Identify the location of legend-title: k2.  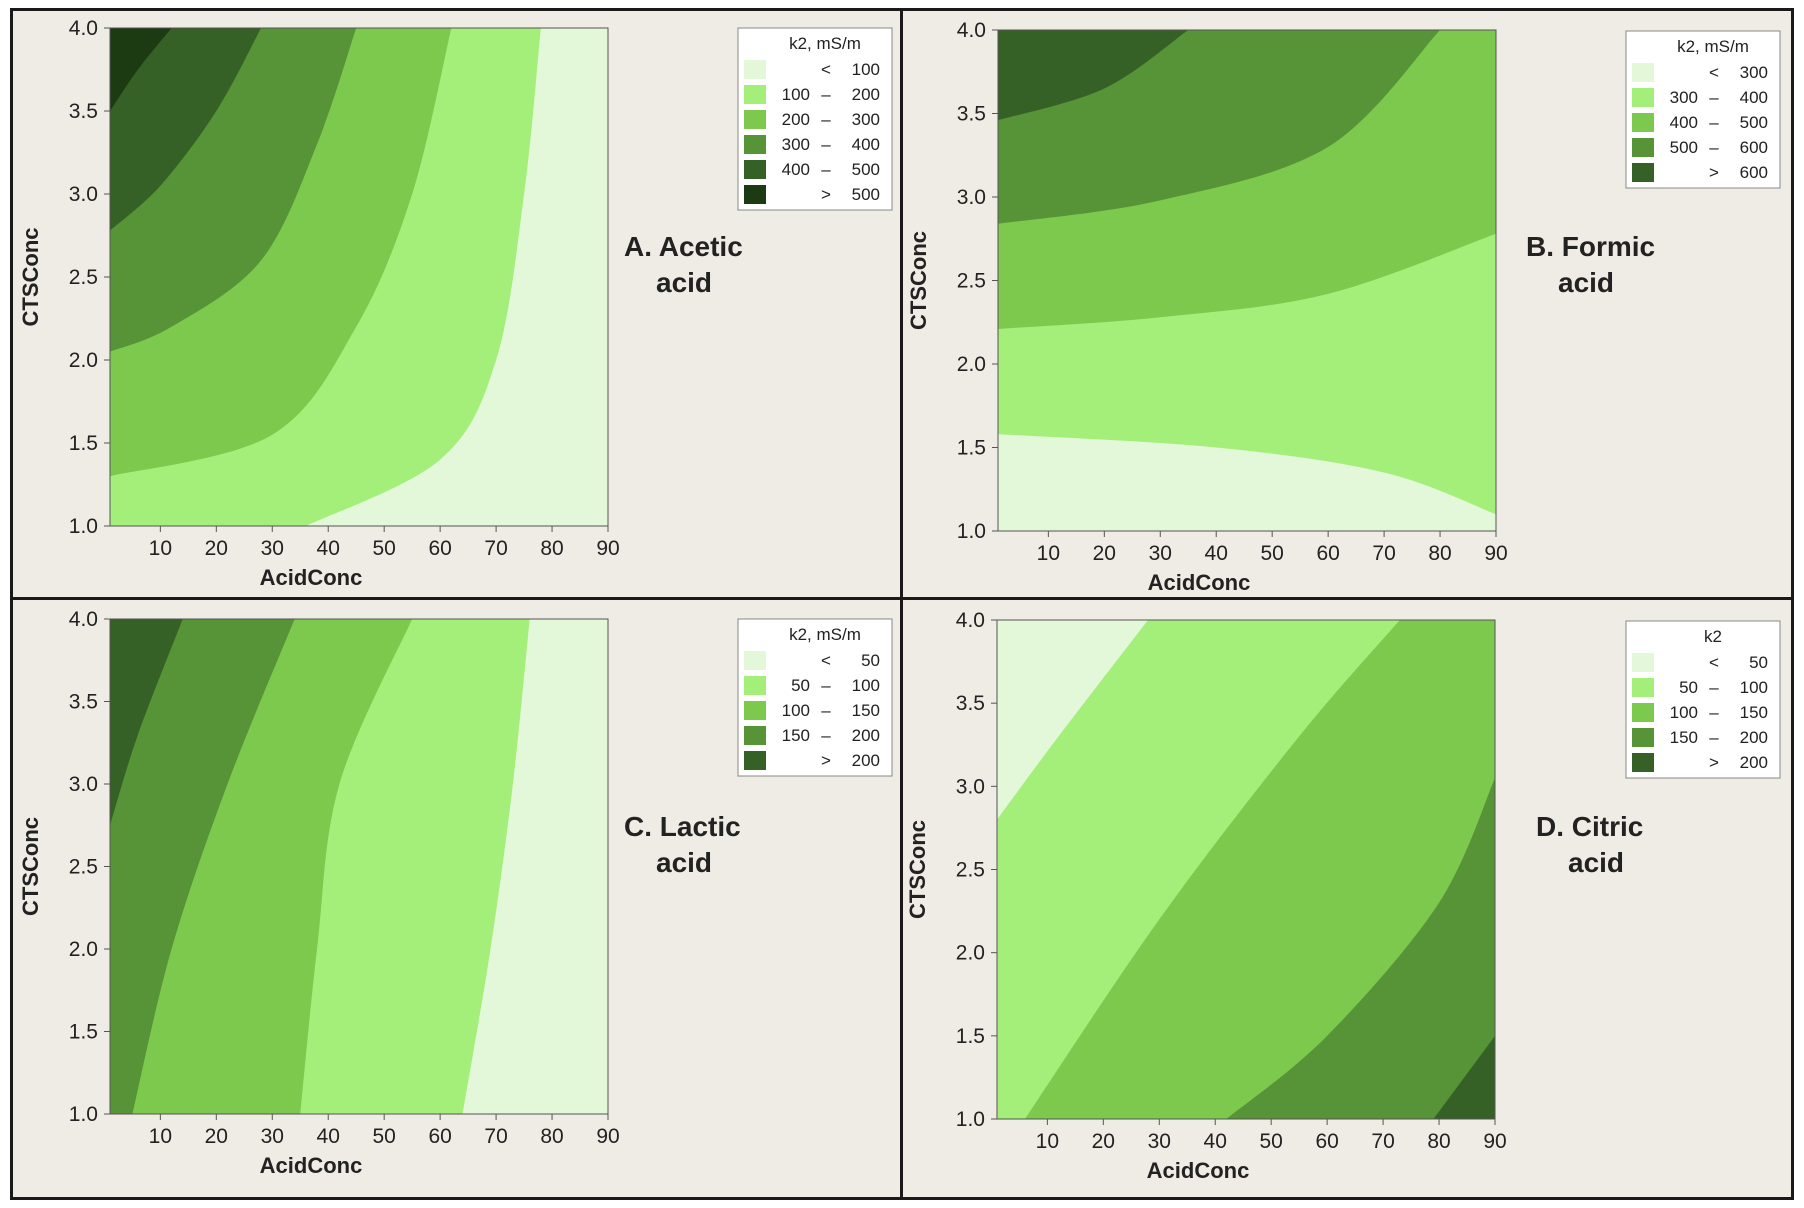
(1713, 636).